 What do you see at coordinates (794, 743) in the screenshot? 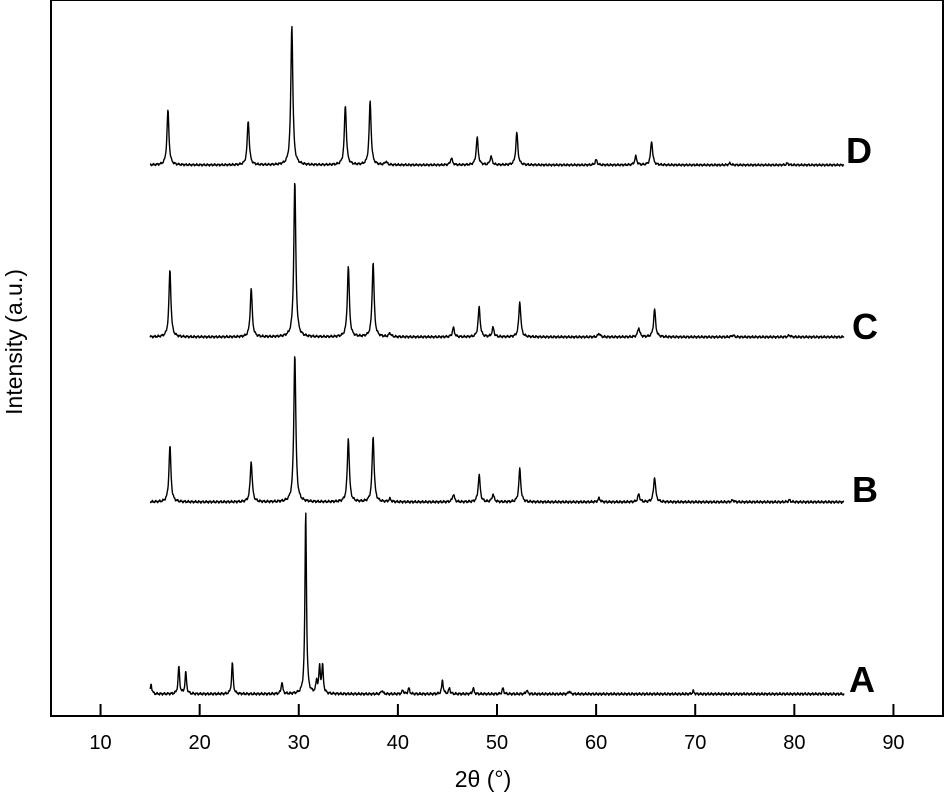
I see `x-tick-label: 80` at bounding box center [794, 743].